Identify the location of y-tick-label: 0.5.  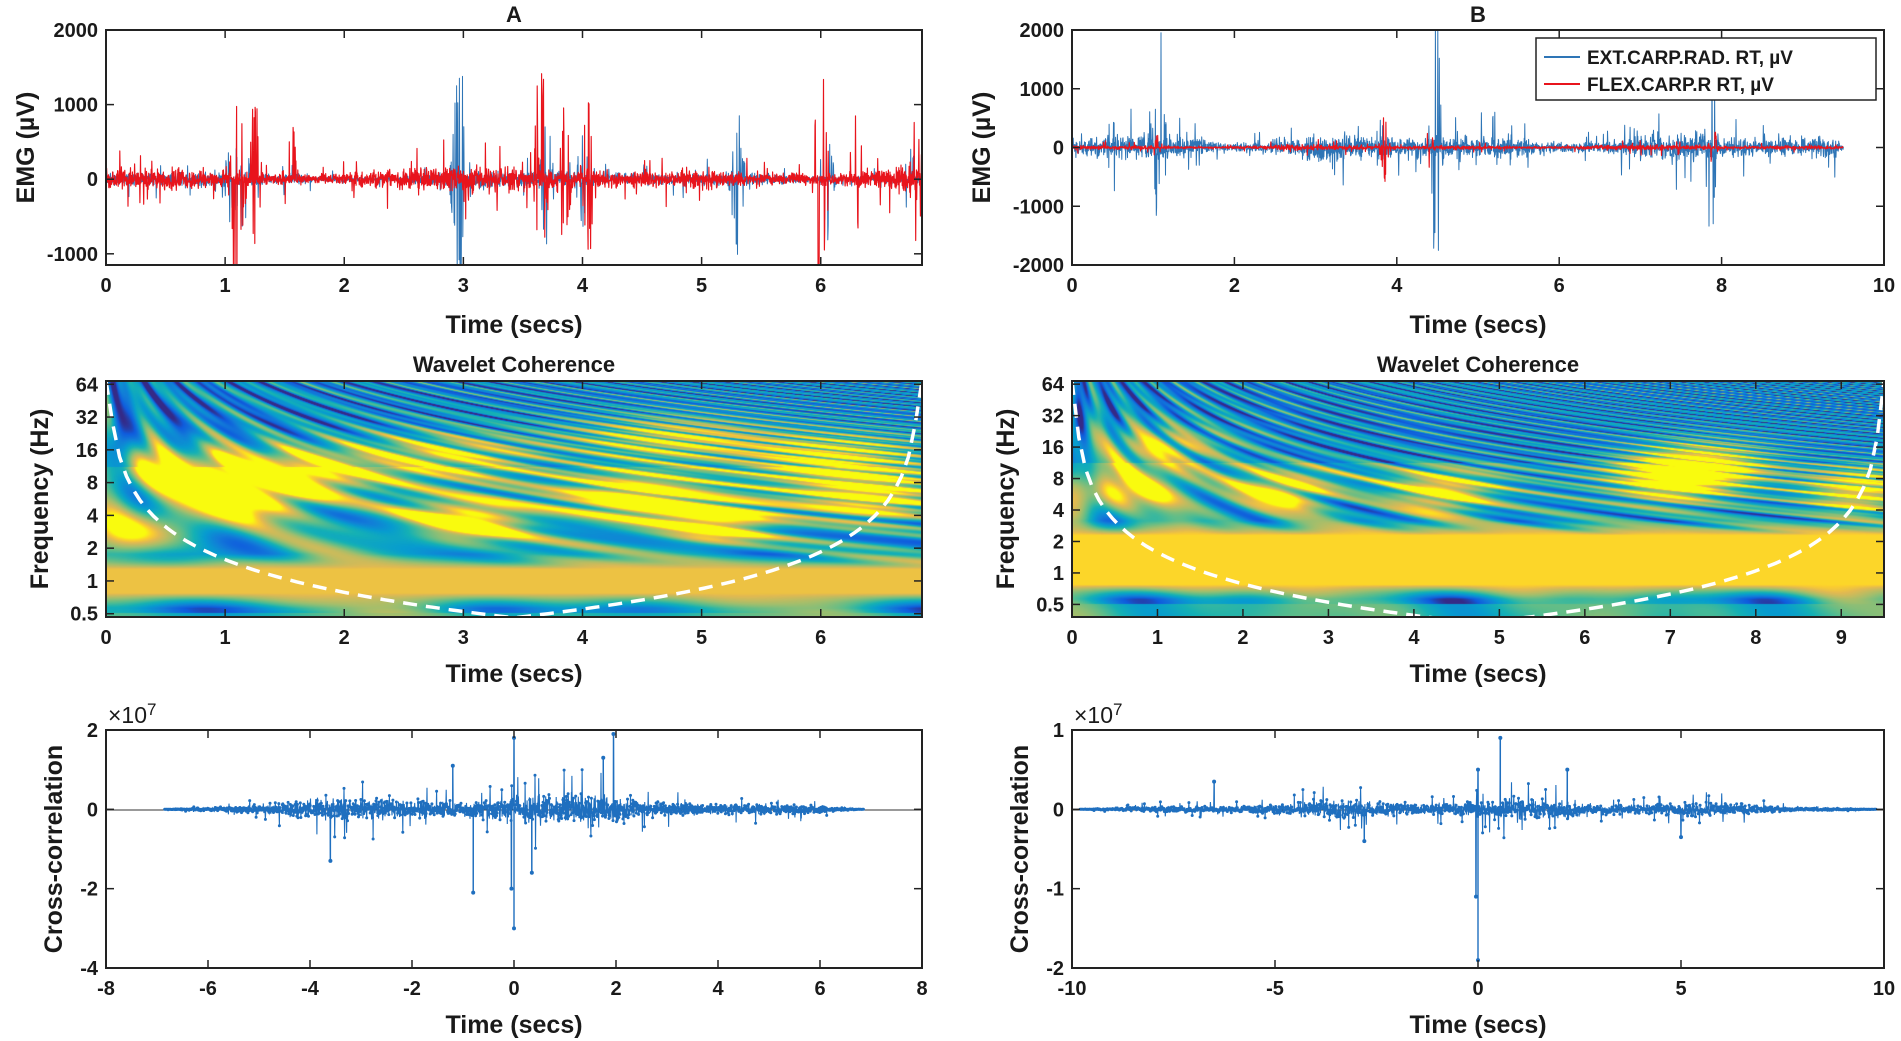
(1050, 605).